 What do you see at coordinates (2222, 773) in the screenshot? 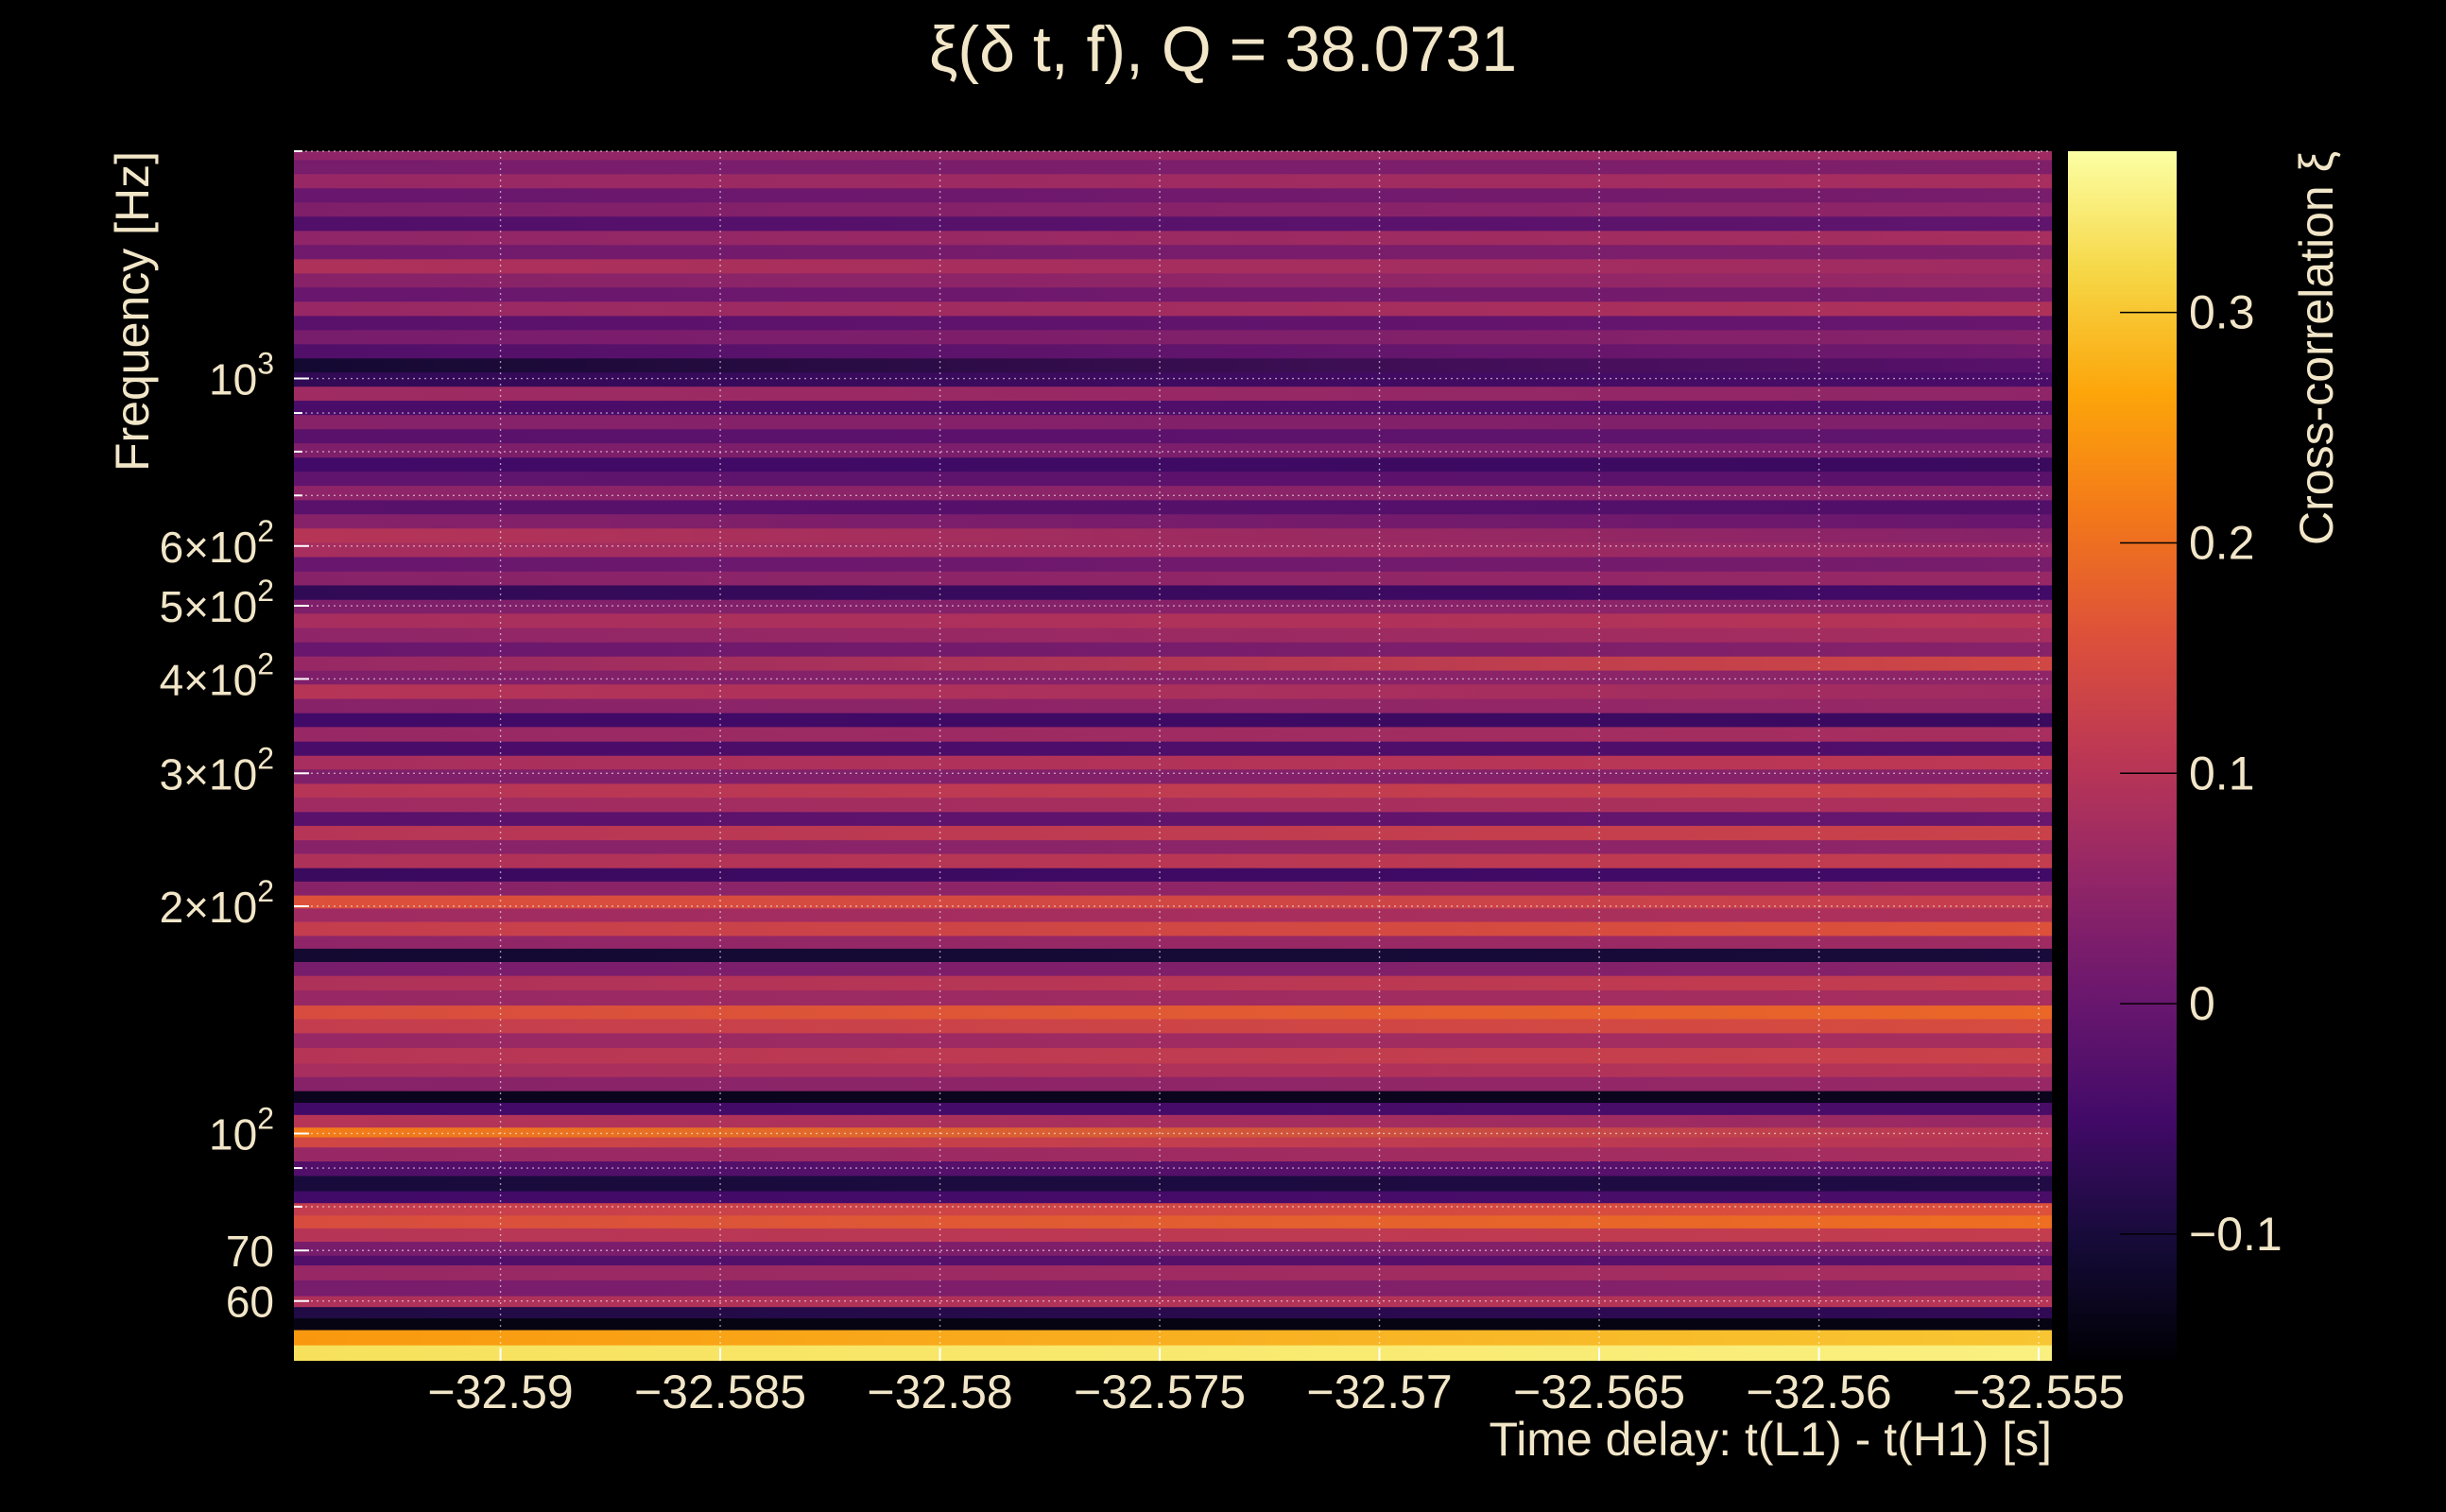
I see `colorbar-tick-label: 0.1` at bounding box center [2222, 773].